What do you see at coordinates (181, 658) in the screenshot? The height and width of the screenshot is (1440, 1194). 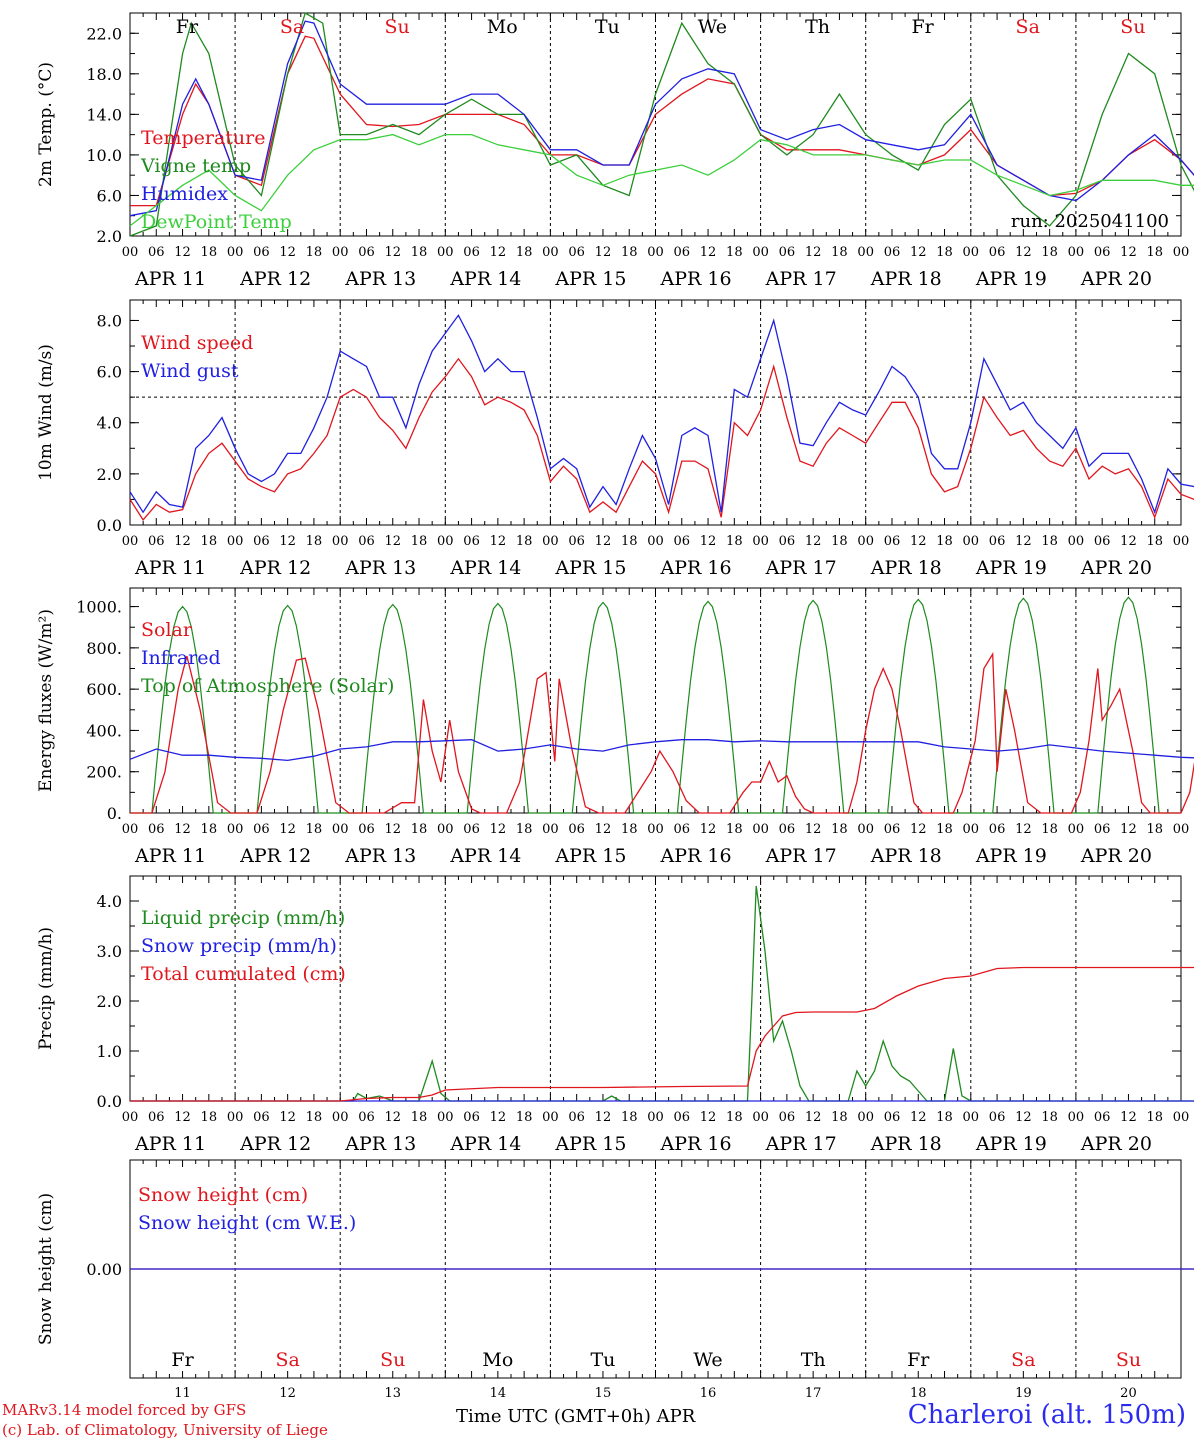 I see `legend-infrared: Infrared` at bounding box center [181, 658].